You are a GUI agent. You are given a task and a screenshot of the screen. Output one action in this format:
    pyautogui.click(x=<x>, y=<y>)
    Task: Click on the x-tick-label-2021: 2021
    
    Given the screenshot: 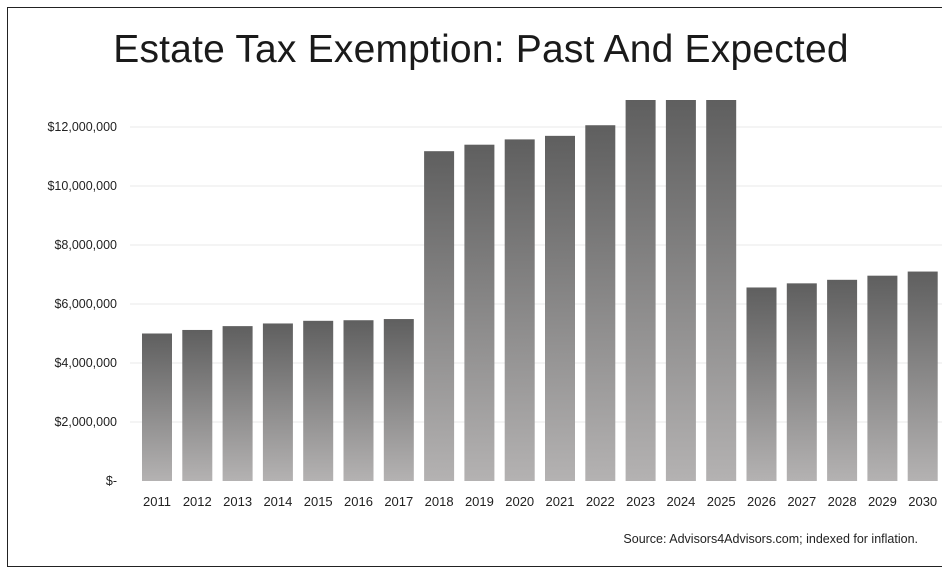 What is the action you would take?
    pyautogui.click(x=560, y=501)
    